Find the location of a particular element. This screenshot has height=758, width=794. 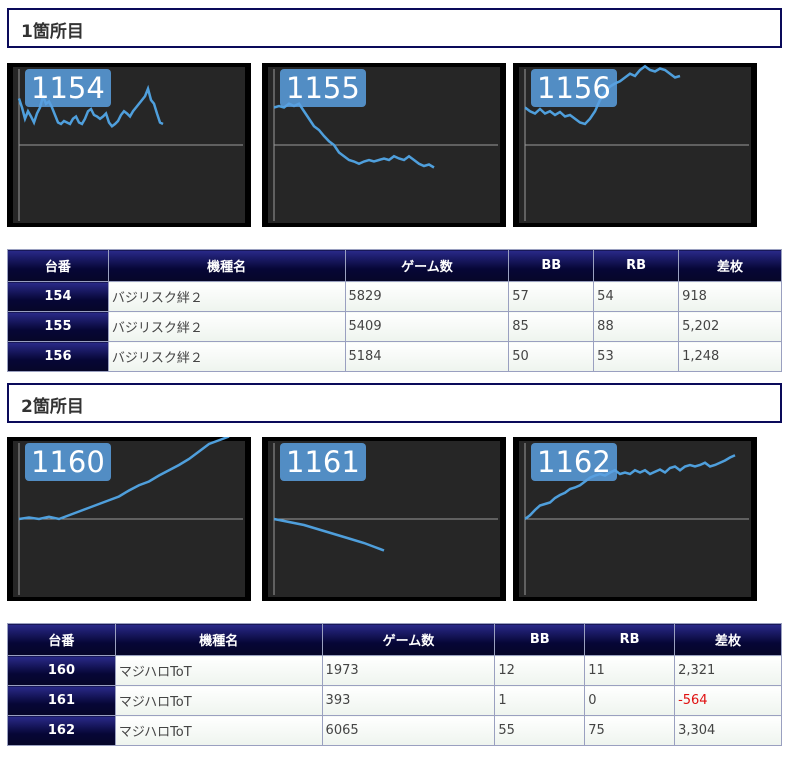

chart-label: 1154 is located at coordinates (68, 88).